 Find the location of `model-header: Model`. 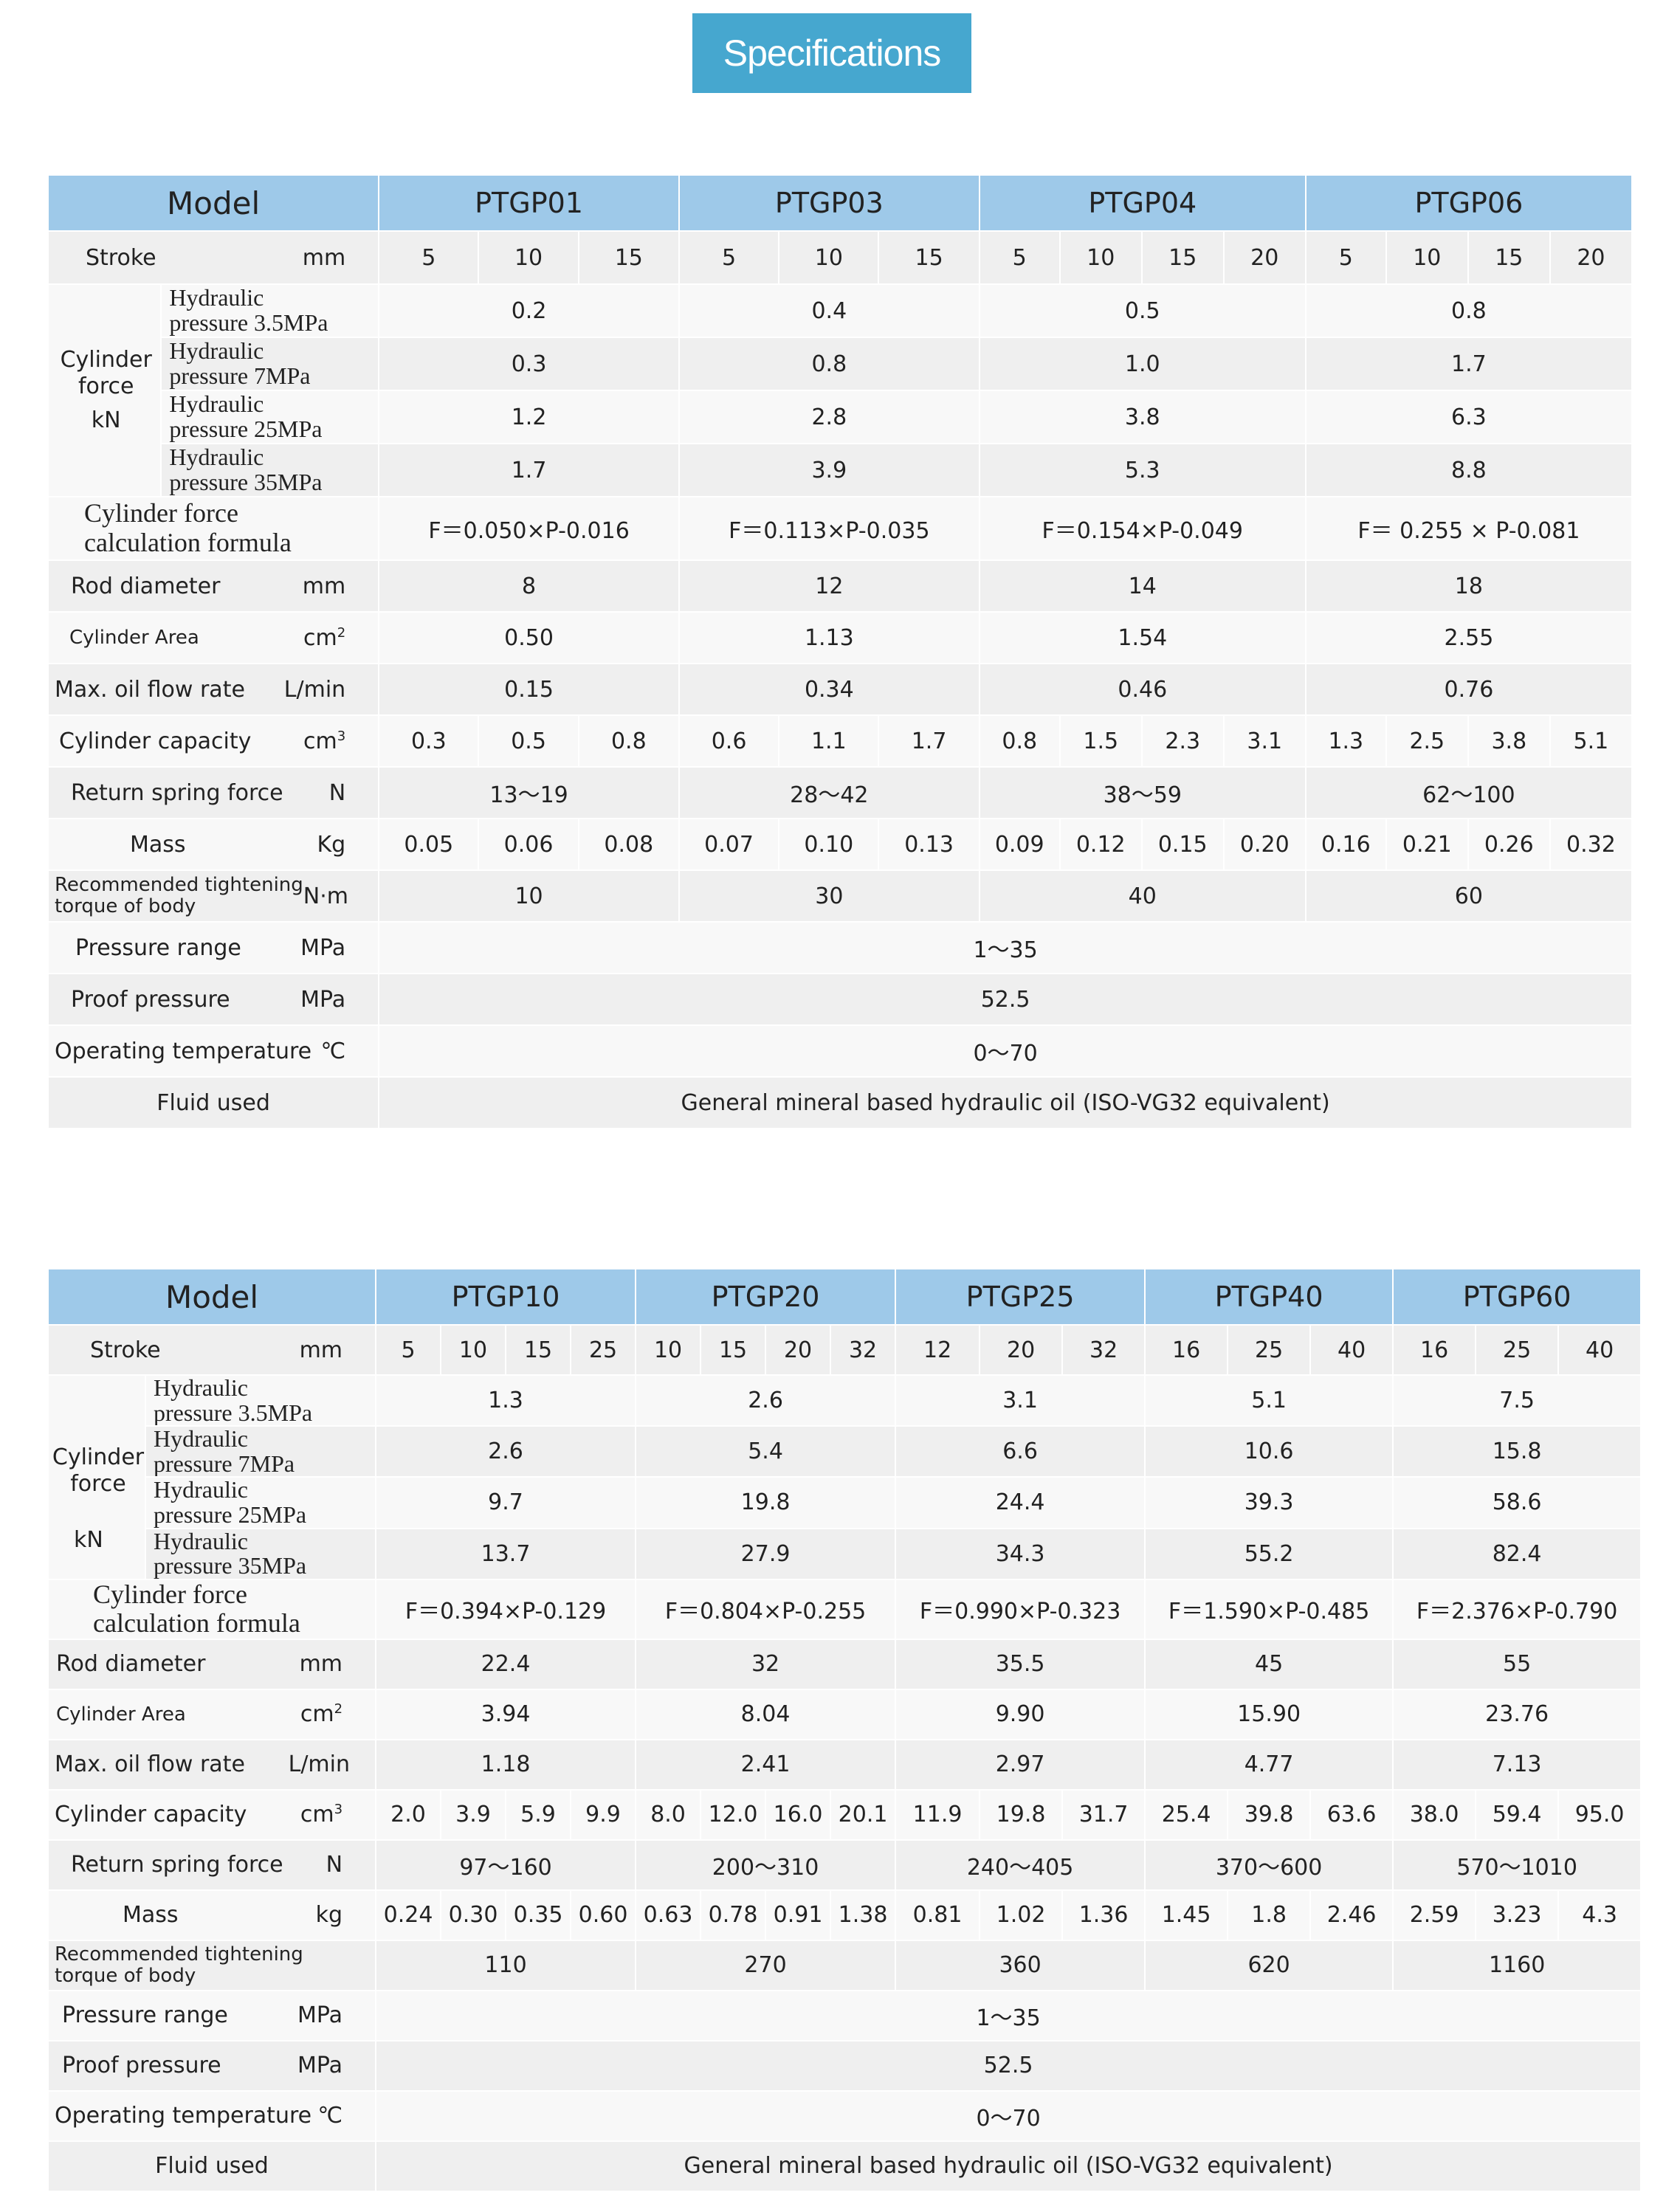

model-header: Model is located at coordinates (214, 203).